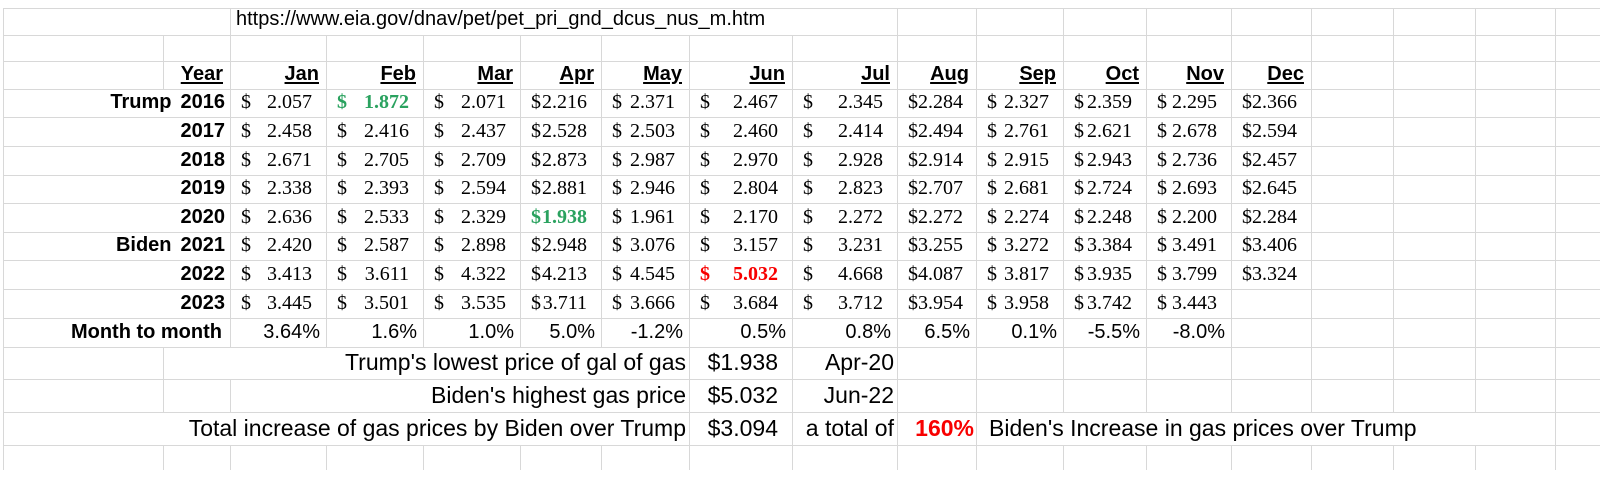 The height and width of the screenshot is (478, 1600). Describe the element at coordinates (1020, 246) in the screenshot. I see `cell-2021-sep: $3.272` at that location.